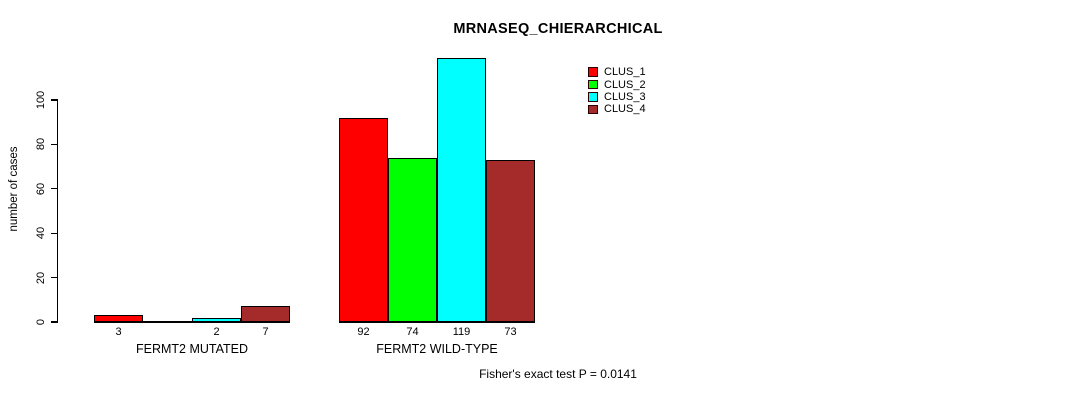 Image resolution: width=1090 pixels, height=400 pixels. What do you see at coordinates (216, 332) in the screenshot?
I see `bar-value-label: 2` at bounding box center [216, 332].